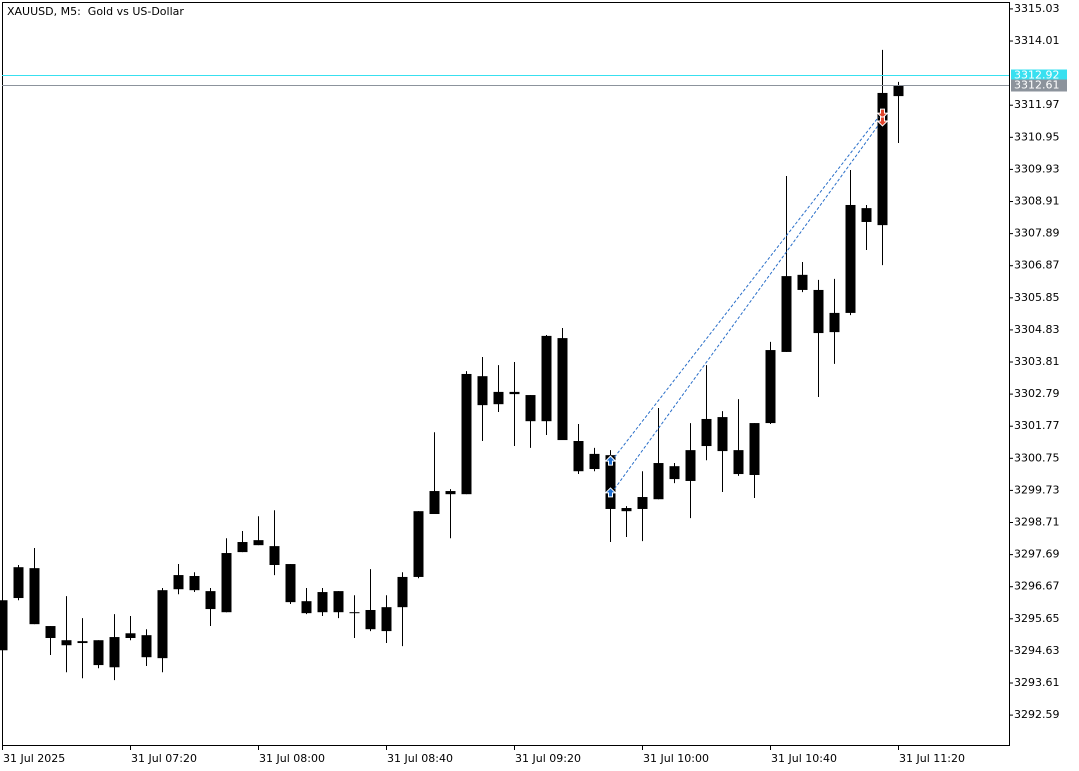 The width and height of the screenshot is (1079, 771). What do you see at coordinates (1037, 361) in the screenshot?
I see `y-tick-label: 3303.81` at bounding box center [1037, 361].